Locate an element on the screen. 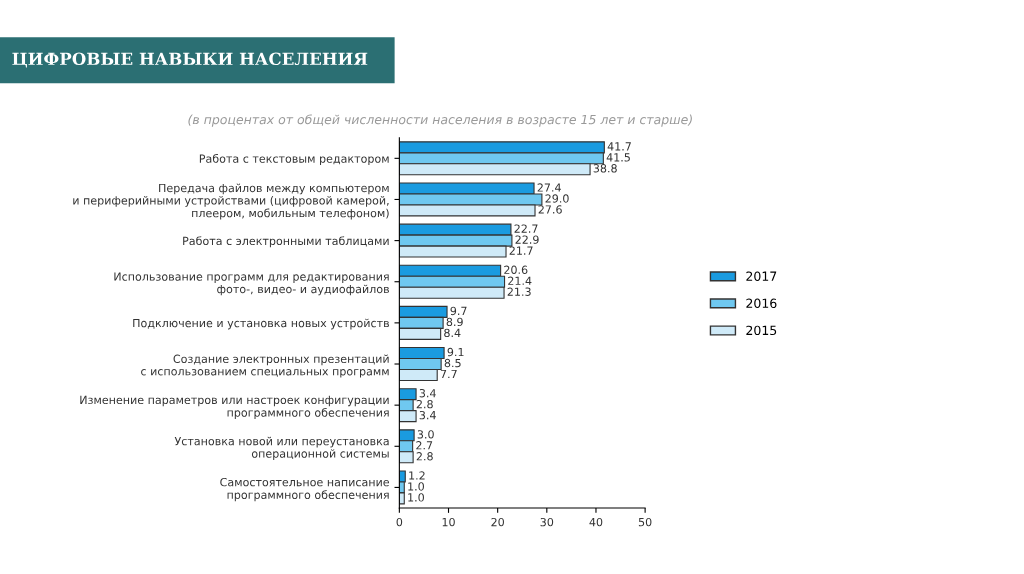 Image resolution: width=1024 pixels, height=574 pixels. y-tick-label: Самостоятельное написание программного обеспечения is located at coordinates (305, 489).